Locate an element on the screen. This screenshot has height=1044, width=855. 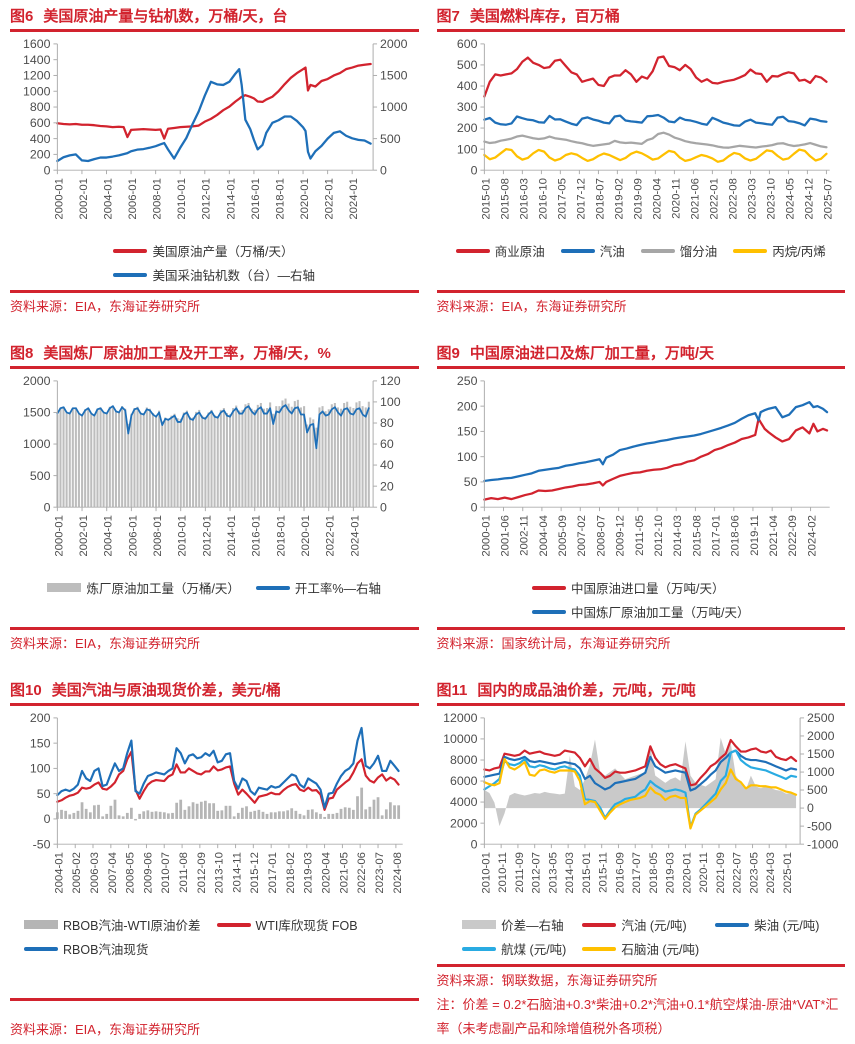
legend-item: 航煤 (元/吨) is located at coordinates (514, 948).